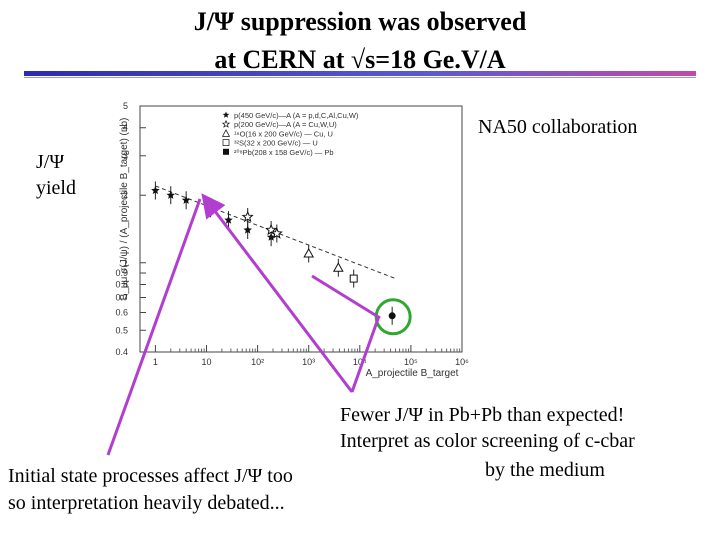 The image size is (720, 540). What do you see at coordinates (346, 297) in the screenshot?
I see `arrow-to-fit` at bounding box center [346, 297].